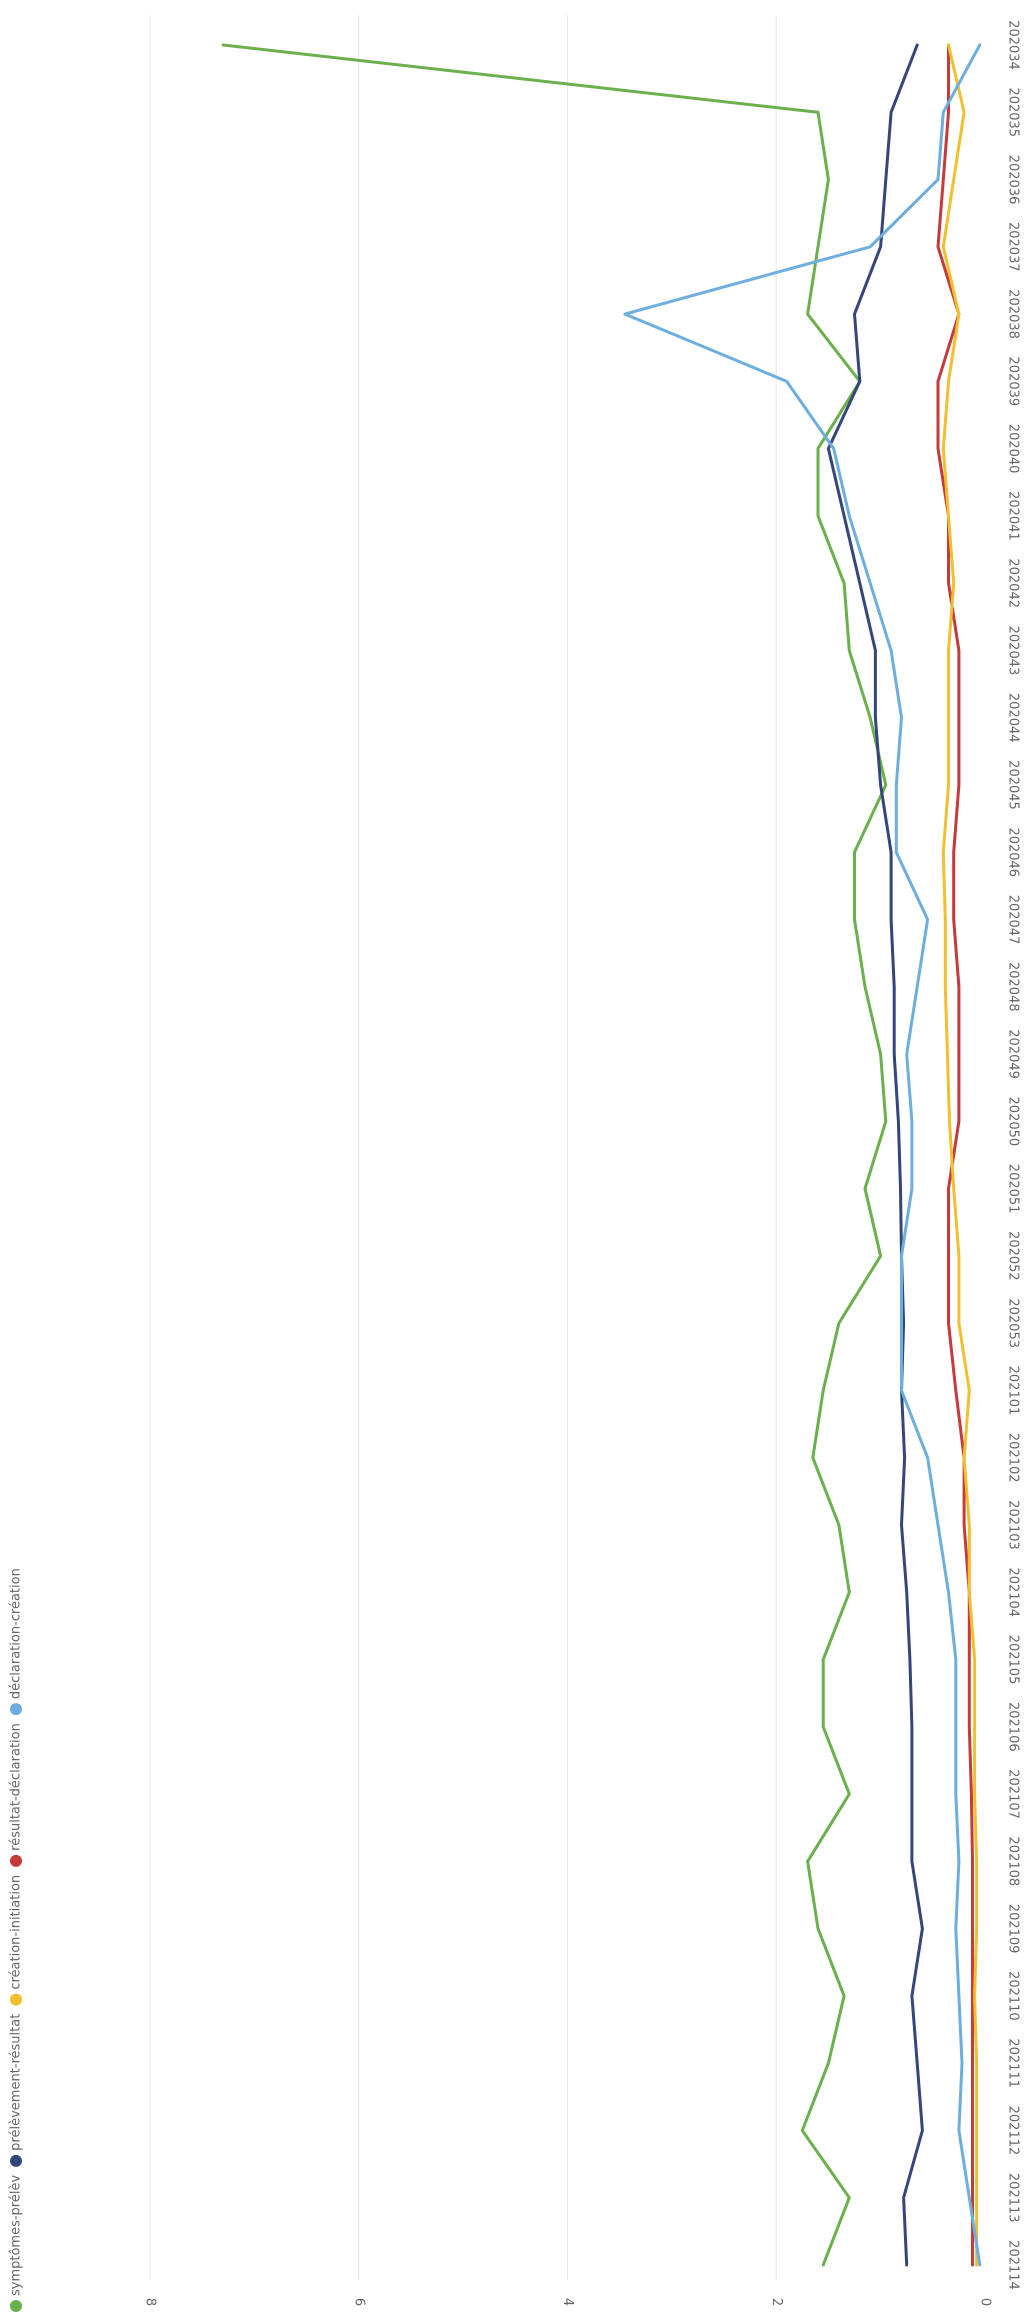 This screenshot has height=2317, width=1029. I want to click on category-tick-label: 202045, so click(1013, 785).